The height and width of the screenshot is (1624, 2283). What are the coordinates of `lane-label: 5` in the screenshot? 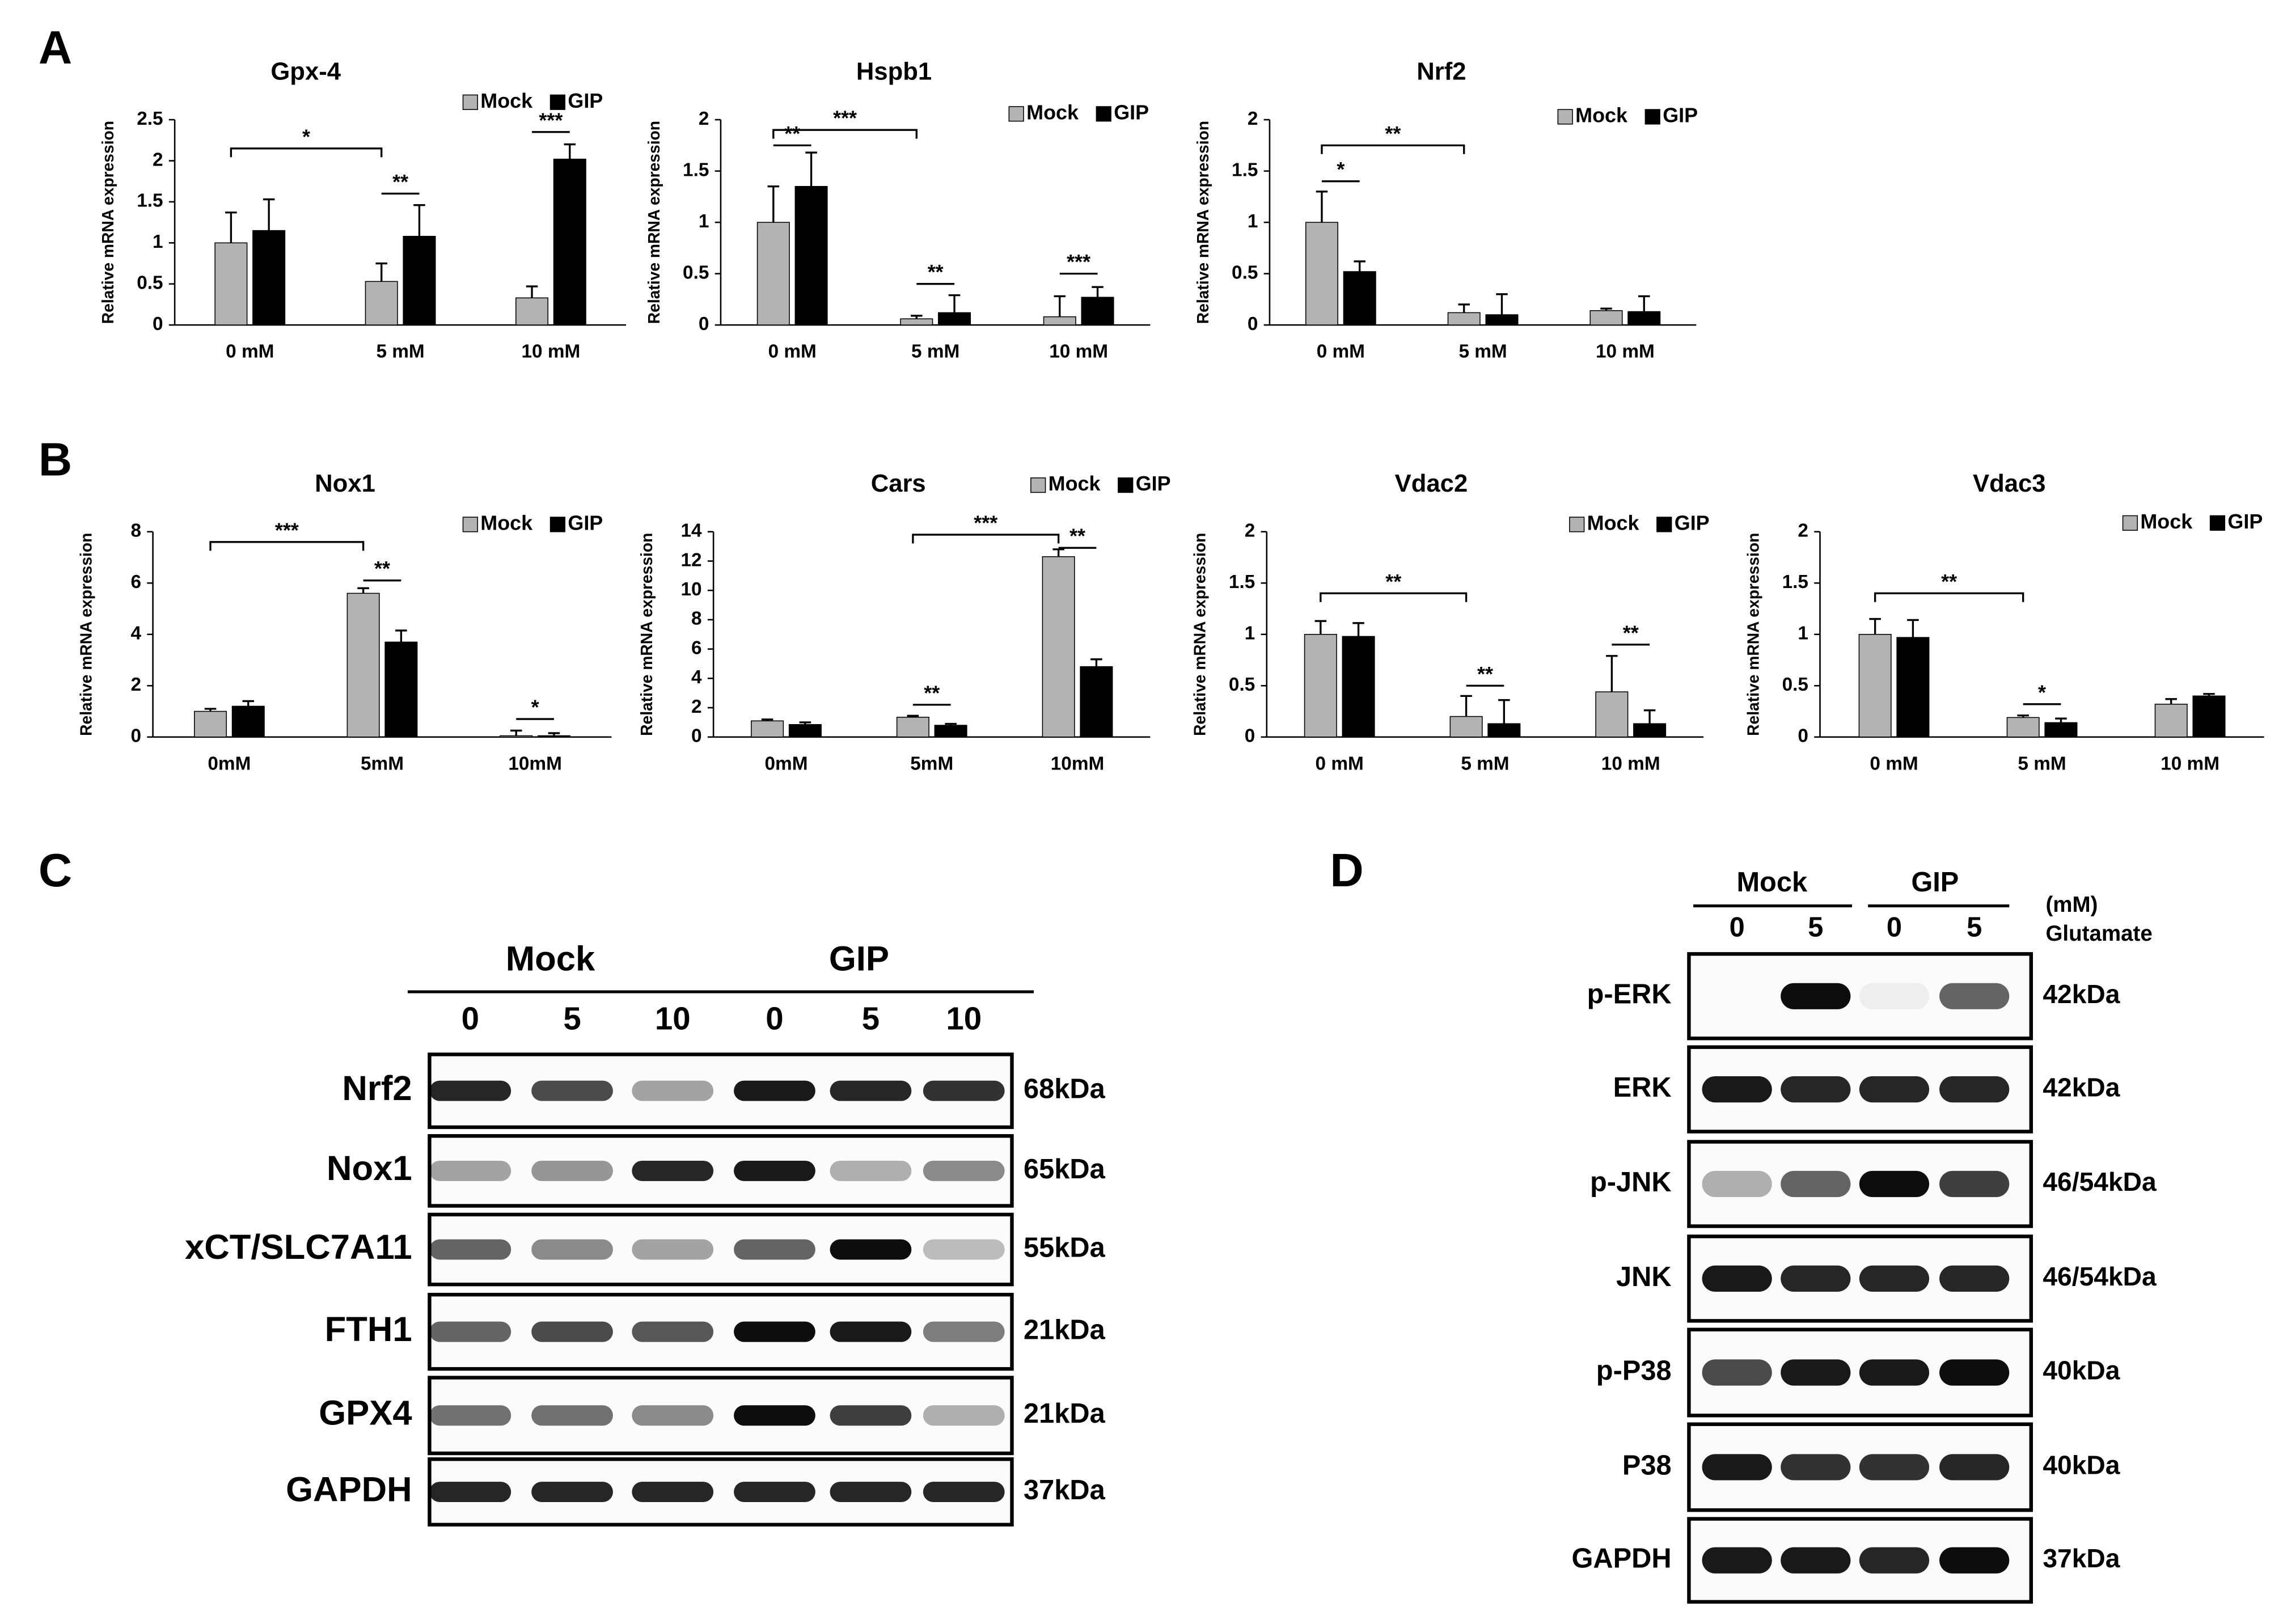 It's located at (1975, 928).